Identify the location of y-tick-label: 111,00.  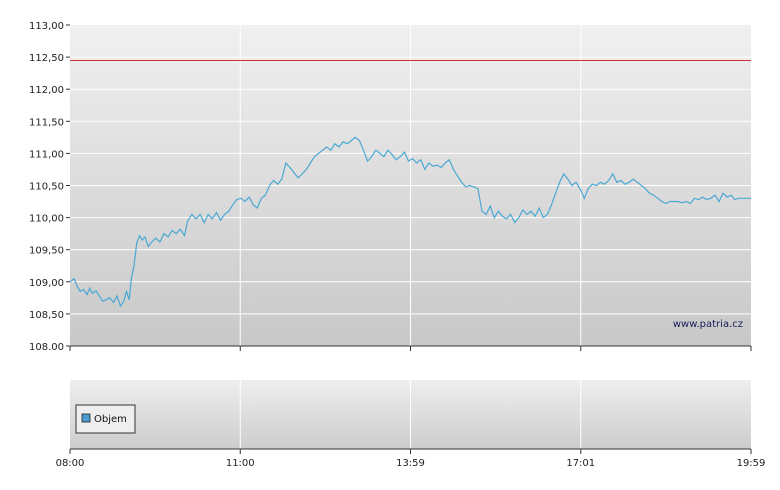
(46, 154).